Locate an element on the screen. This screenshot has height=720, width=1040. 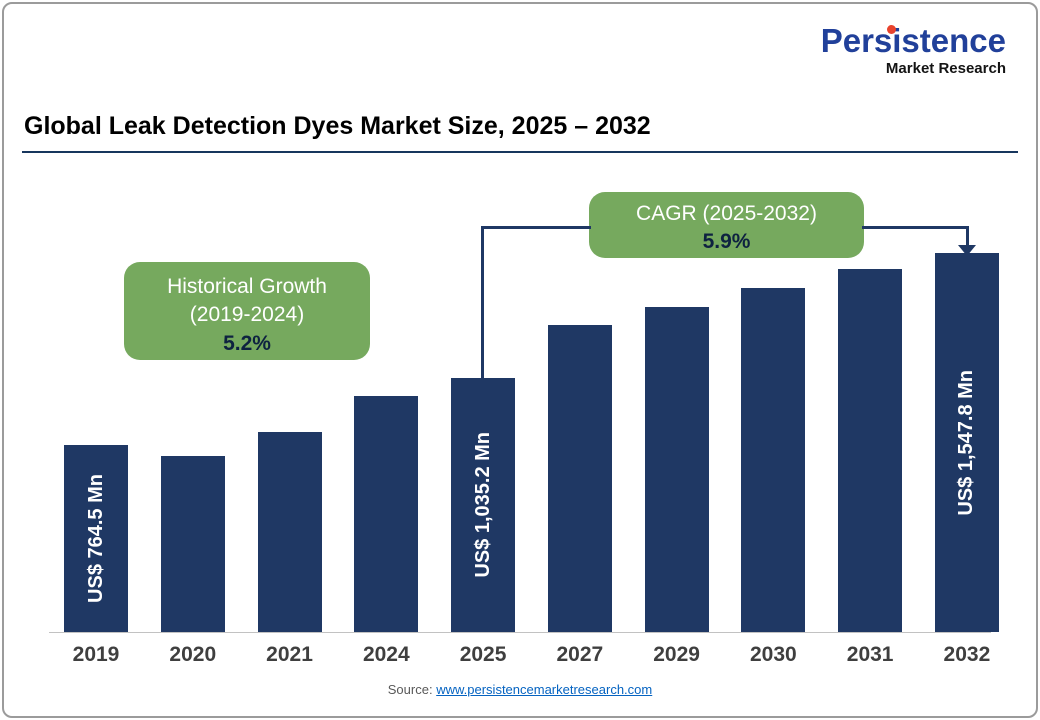
historical-growth-period: (2019-2024) is located at coordinates (247, 315).